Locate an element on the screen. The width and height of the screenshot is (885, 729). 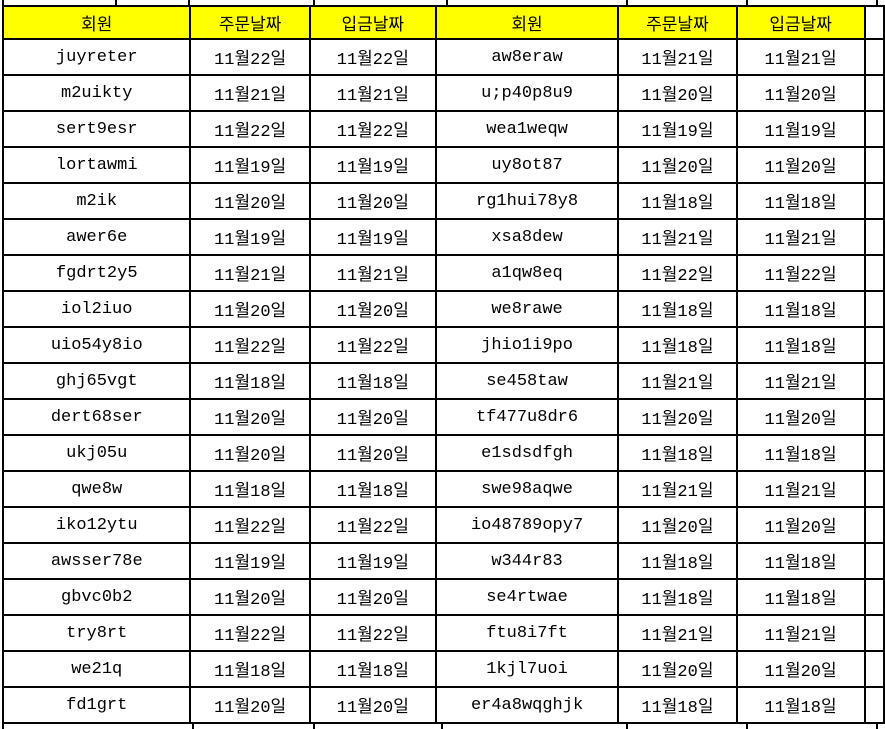
member-cell: dert68ser is located at coordinates (96, 417).